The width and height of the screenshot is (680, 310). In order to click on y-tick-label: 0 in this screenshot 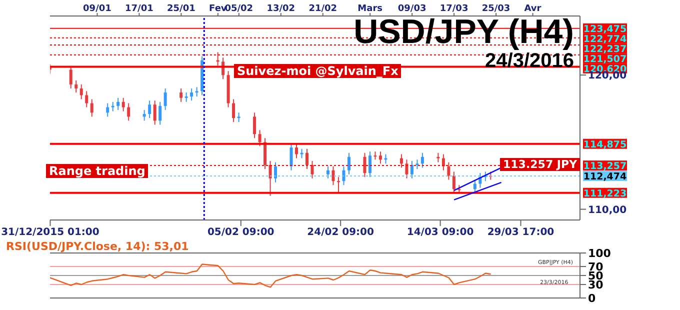, I will do `click(592, 298)`.